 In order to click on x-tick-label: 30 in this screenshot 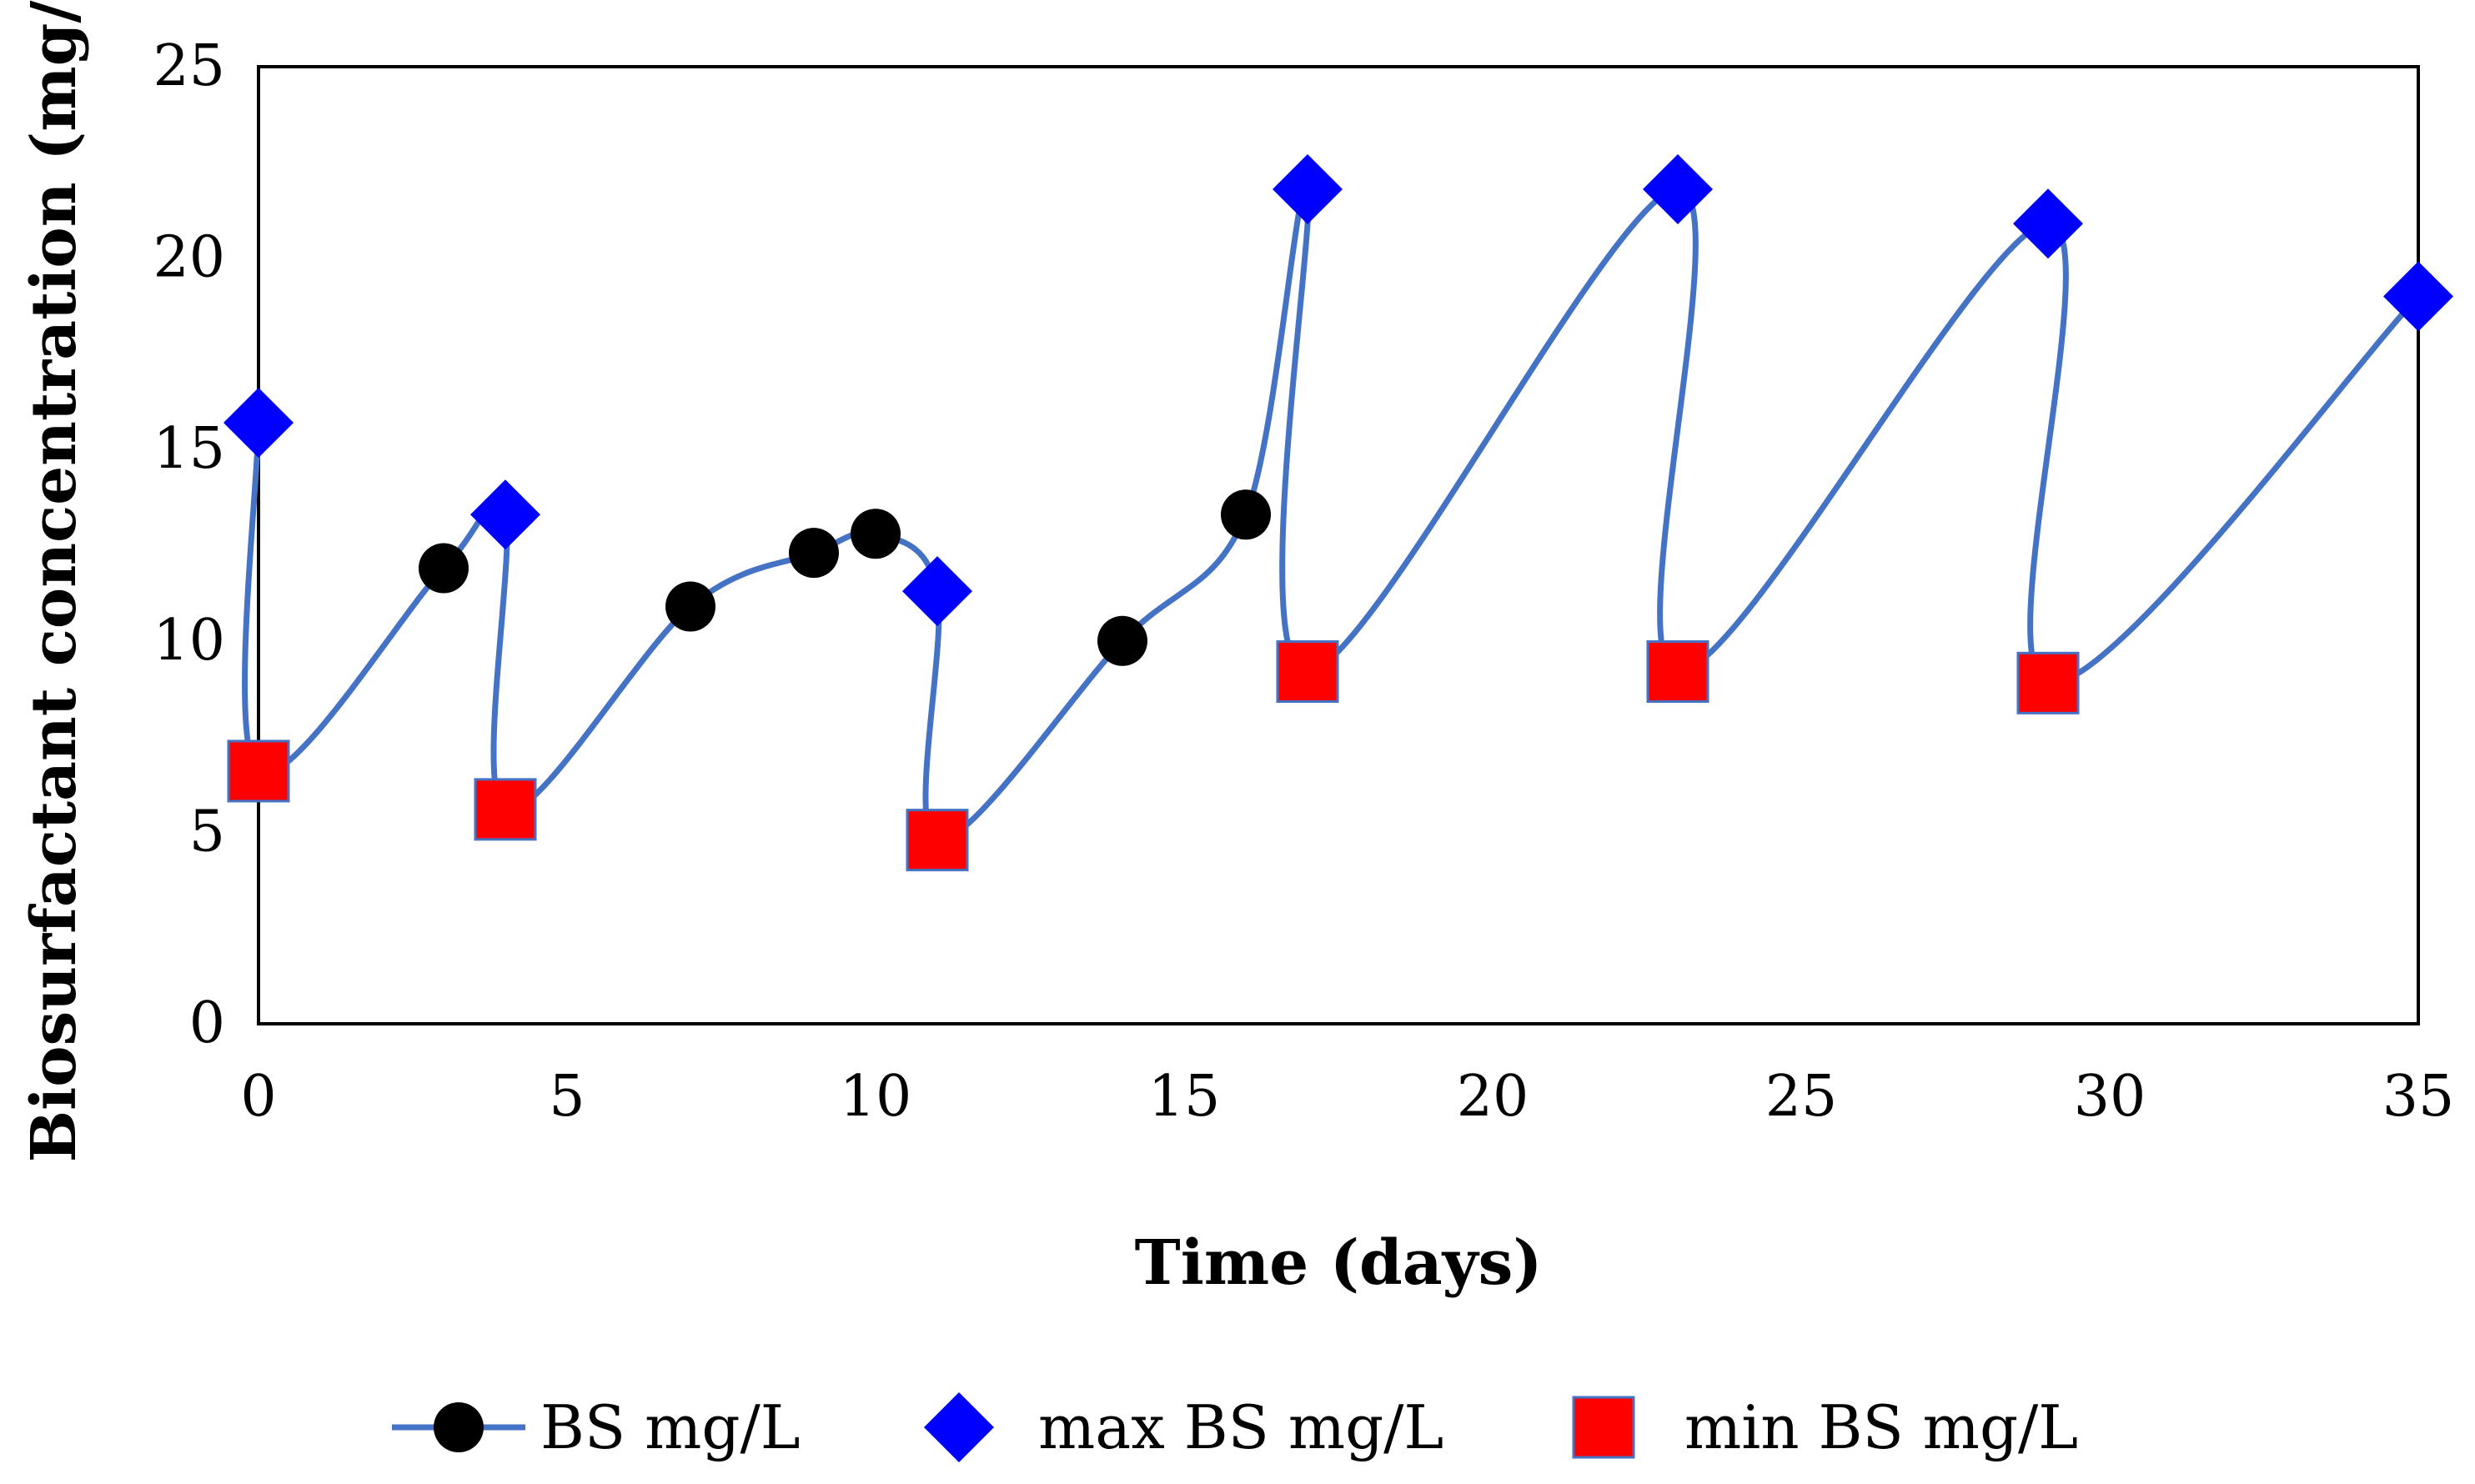, I will do `click(2110, 1097)`.